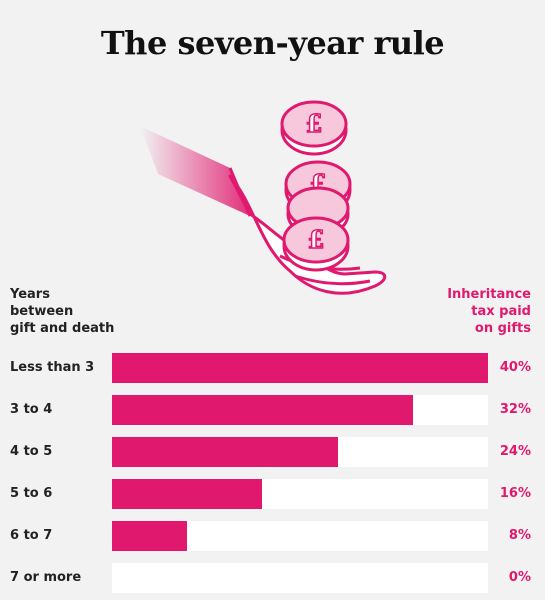 The width and height of the screenshot is (545, 600). Describe the element at coordinates (52, 367) in the screenshot. I see `category-label: Less than 3` at that location.